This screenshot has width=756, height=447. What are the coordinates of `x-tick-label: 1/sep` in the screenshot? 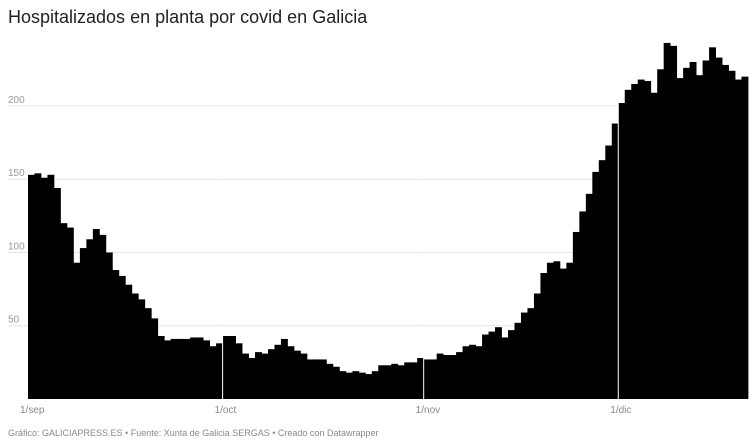 It's located at (32, 410).